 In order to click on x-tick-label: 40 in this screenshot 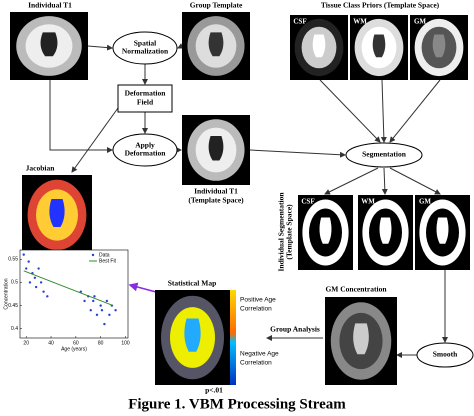, I will do `click(51, 343)`.